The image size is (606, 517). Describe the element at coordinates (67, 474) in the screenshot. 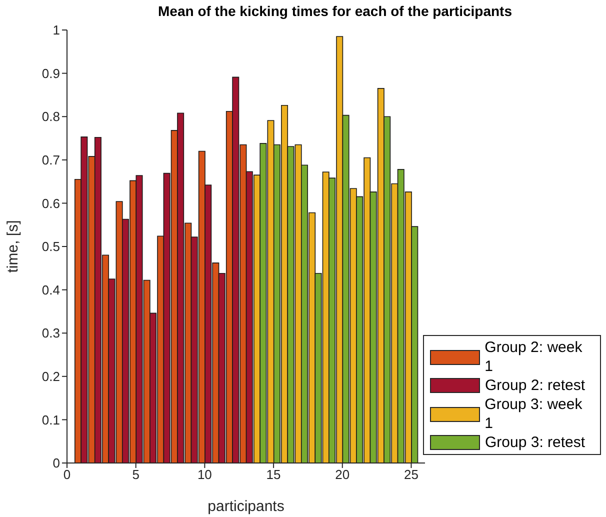

I see `x-tick-label: 0` at that location.